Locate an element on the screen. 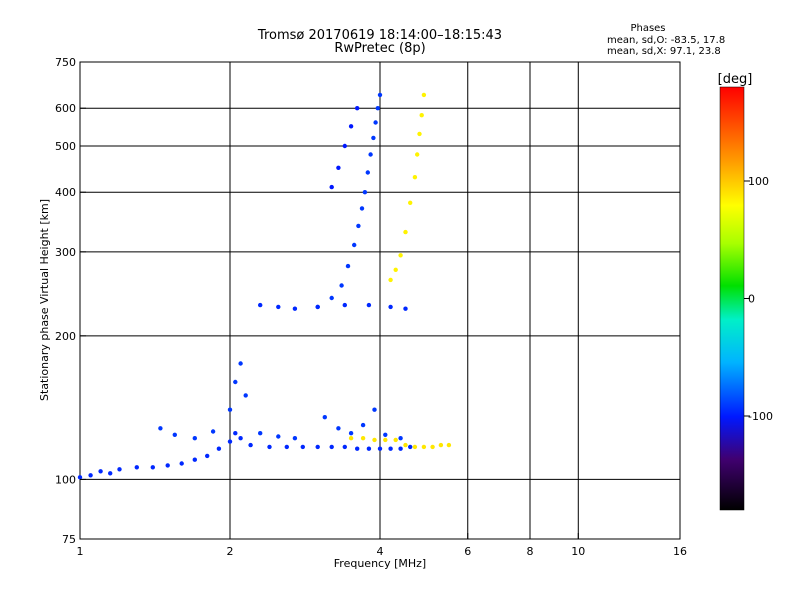 This screenshot has width=800, height=600. y-tick-label: 100 is located at coordinates (65, 479).